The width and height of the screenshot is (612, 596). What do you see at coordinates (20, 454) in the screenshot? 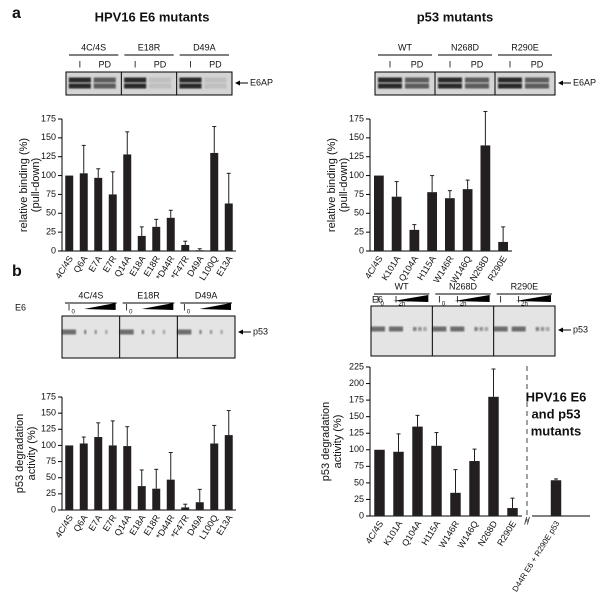
I see `y-axis-label: p53 degradation` at bounding box center [20, 454].